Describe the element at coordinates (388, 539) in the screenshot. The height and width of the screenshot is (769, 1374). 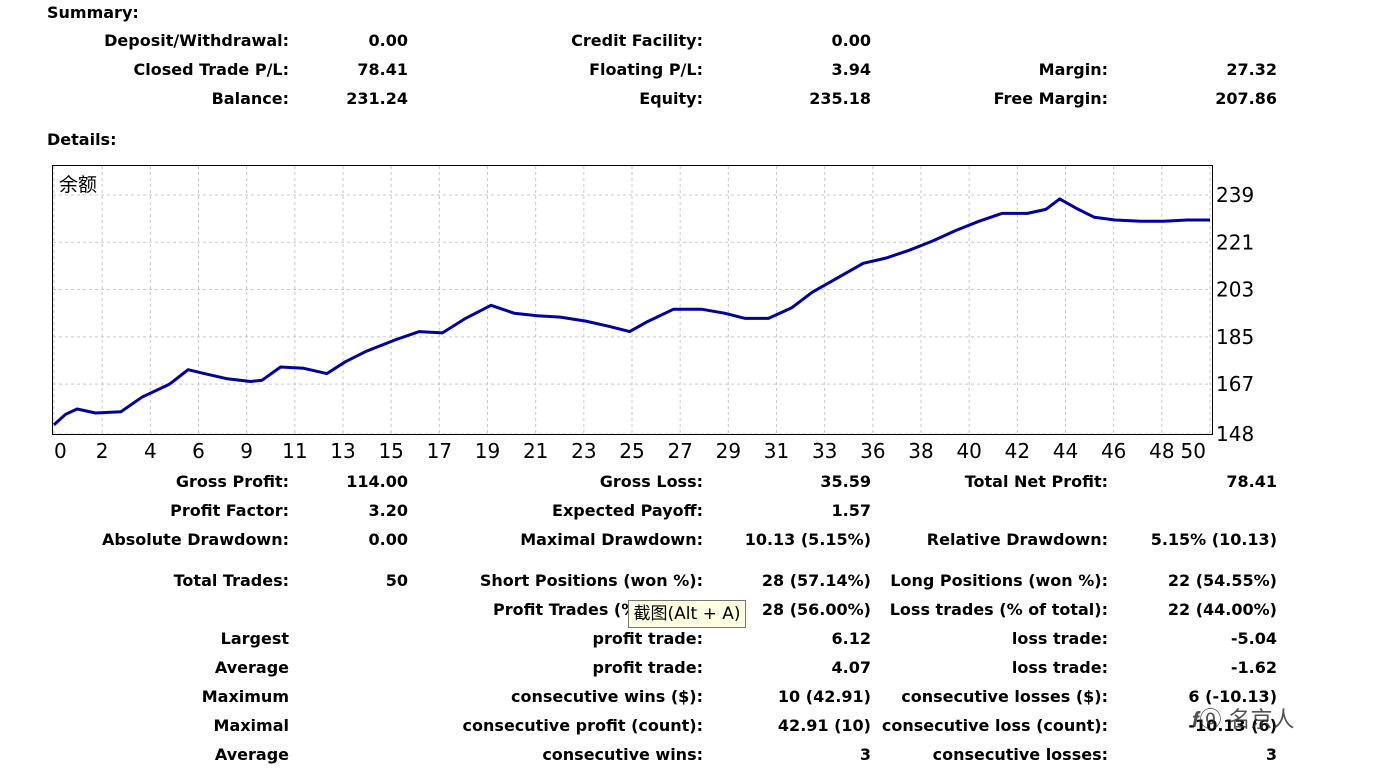
I see `absolute-drawdown-value: 0.00` at that location.